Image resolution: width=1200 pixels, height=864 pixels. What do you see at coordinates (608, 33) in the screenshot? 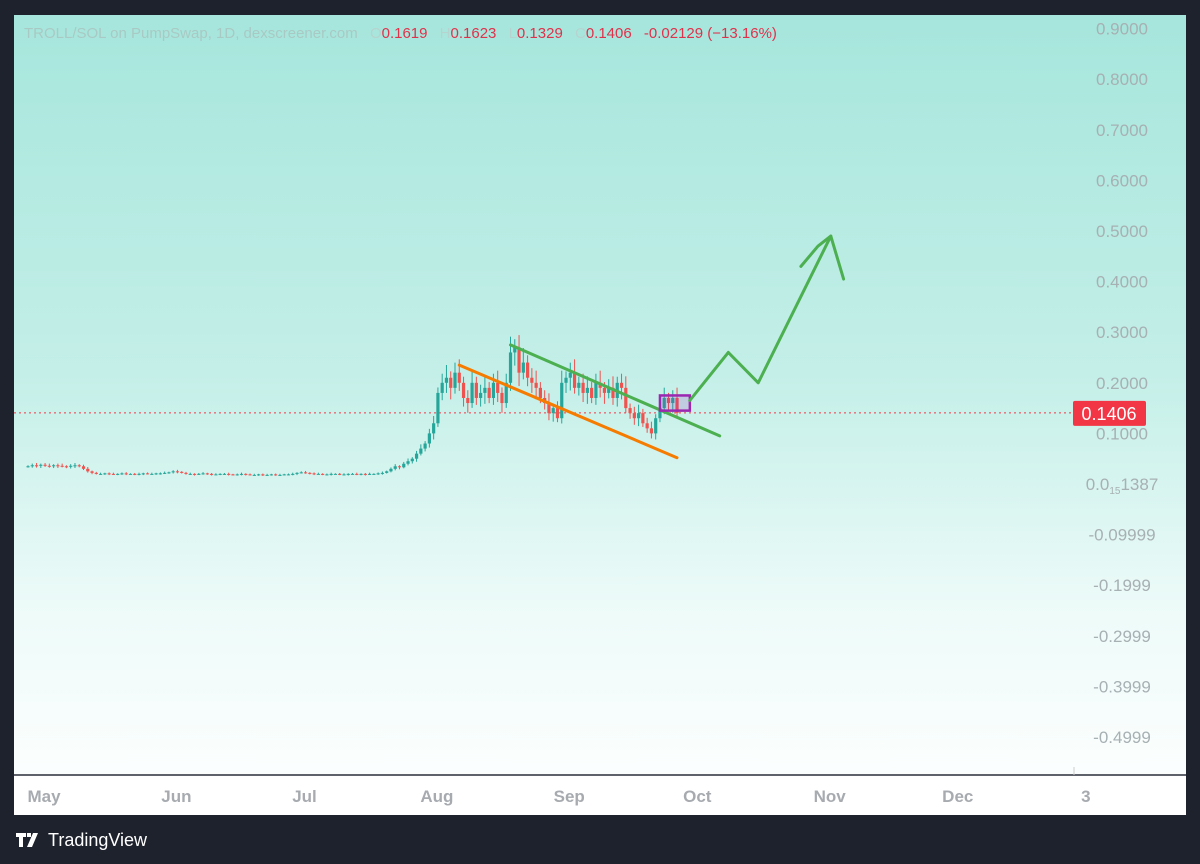
I see `close-value: 0.1406` at bounding box center [608, 33].